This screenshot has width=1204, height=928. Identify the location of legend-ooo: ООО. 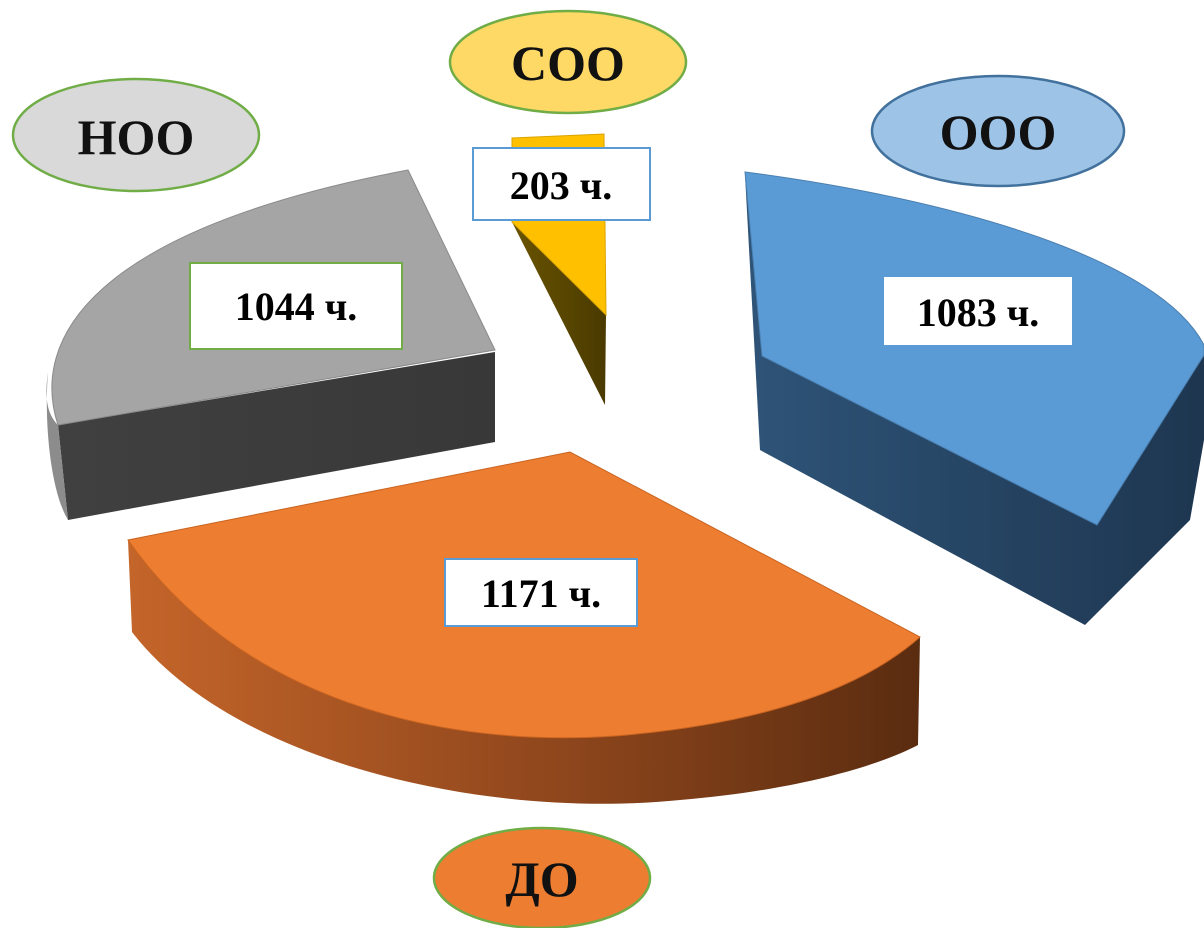
(998, 131).